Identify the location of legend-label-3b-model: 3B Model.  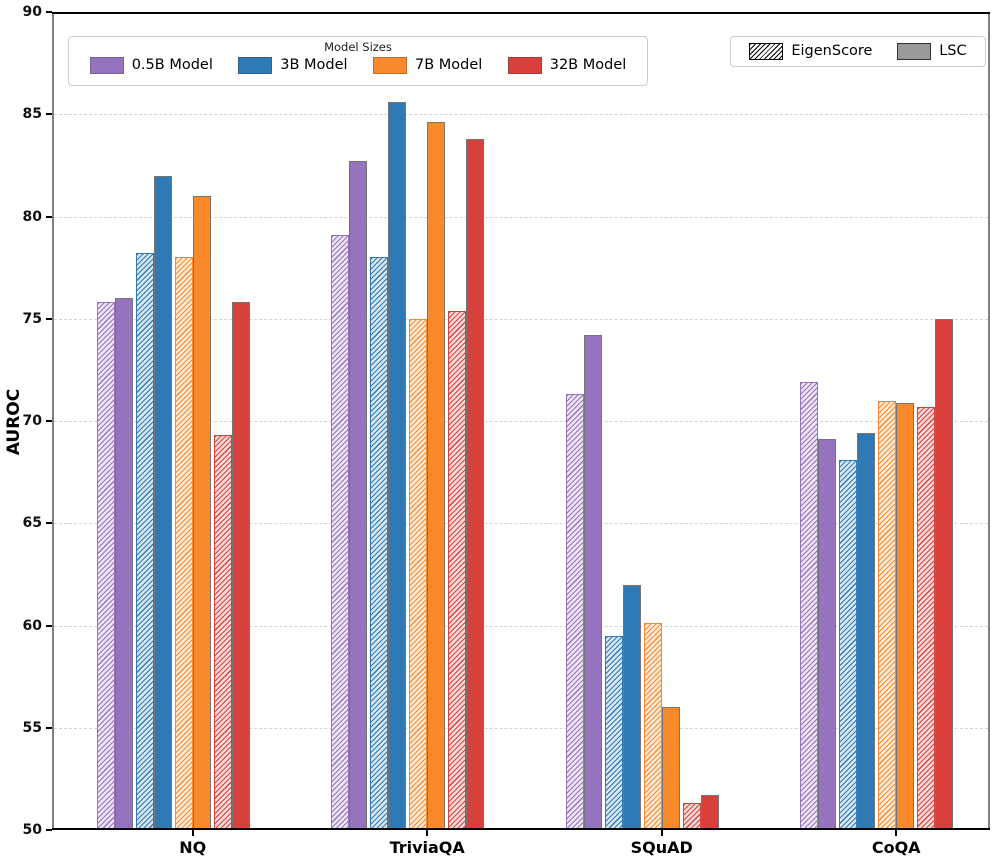
(314, 65).